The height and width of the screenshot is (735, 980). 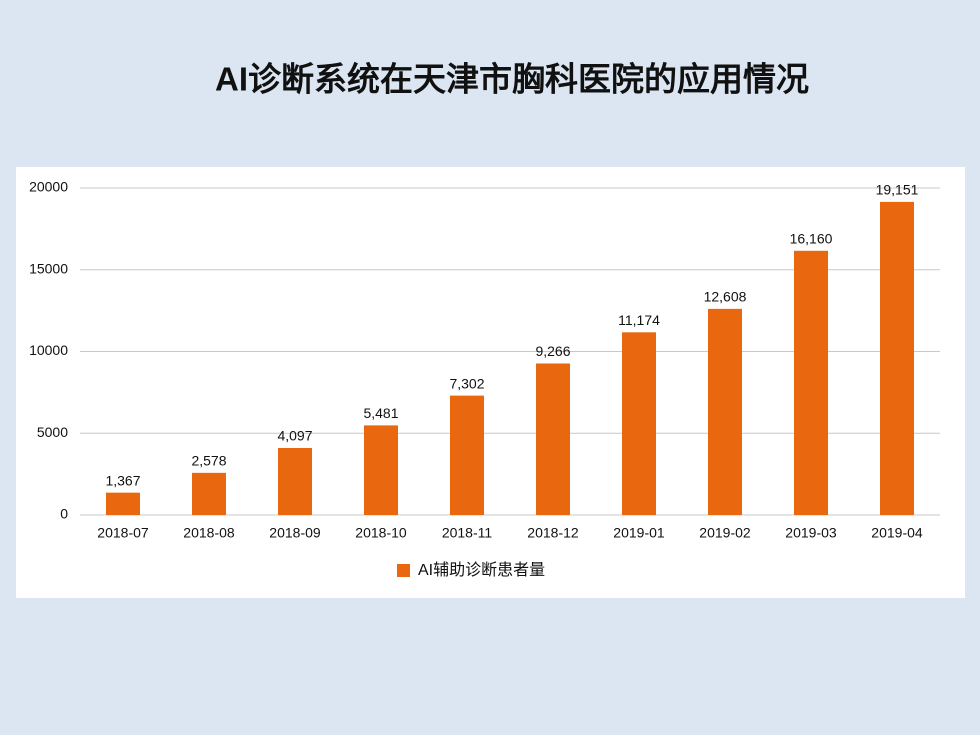 What do you see at coordinates (123, 533) in the screenshot?
I see `x-tick-label: 2018-07` at bounding box center [123, 533].